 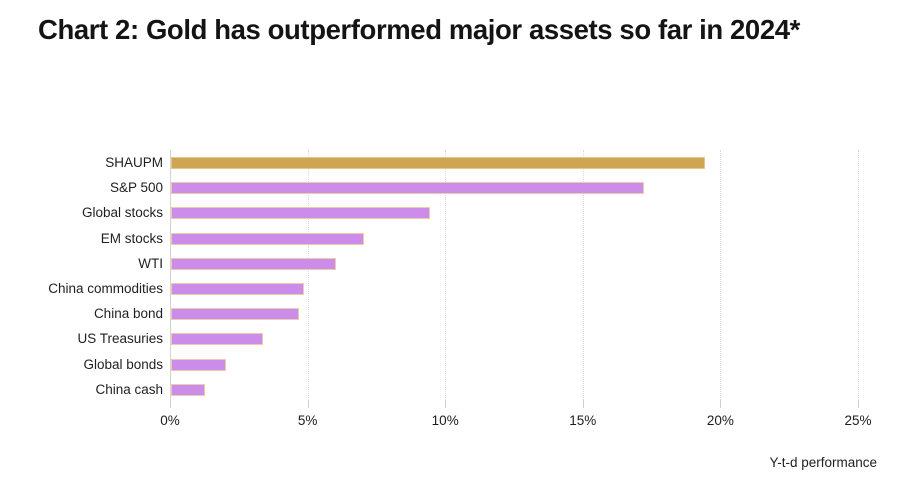 What do you see at coordinates (823, 462) in the screenshot?
I see `x-axis-title: Y-t-d performance` at bounding box center [823, 462].